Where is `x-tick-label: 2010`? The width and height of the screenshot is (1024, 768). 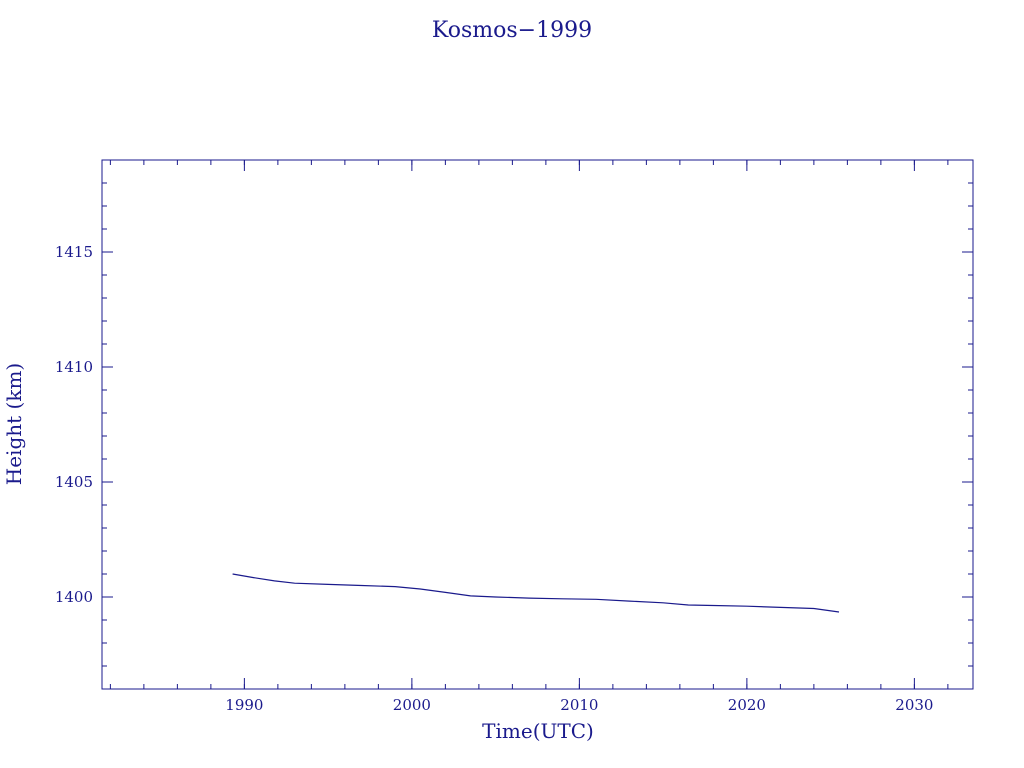 x-tick-label: 2010 is located at coordinates (579, 705).